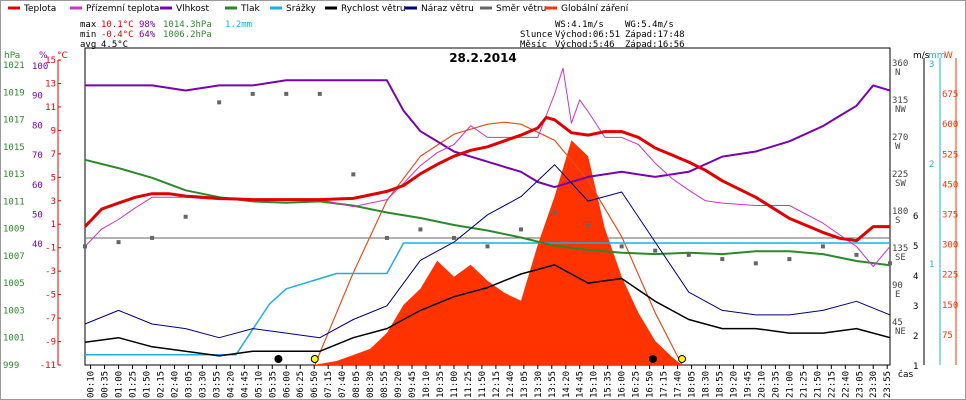  I want to click on xtick-label-1: 00:35, so click(106, 384).